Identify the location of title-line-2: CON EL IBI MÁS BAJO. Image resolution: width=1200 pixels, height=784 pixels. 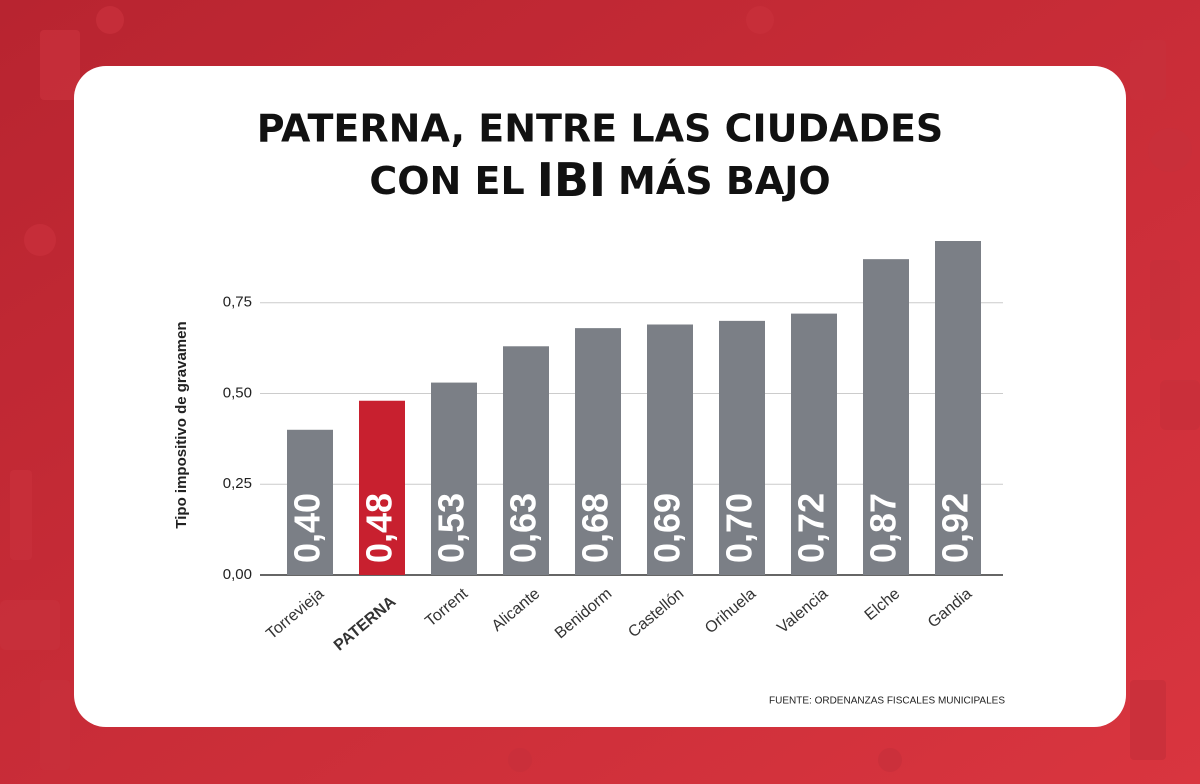
(599, 180).